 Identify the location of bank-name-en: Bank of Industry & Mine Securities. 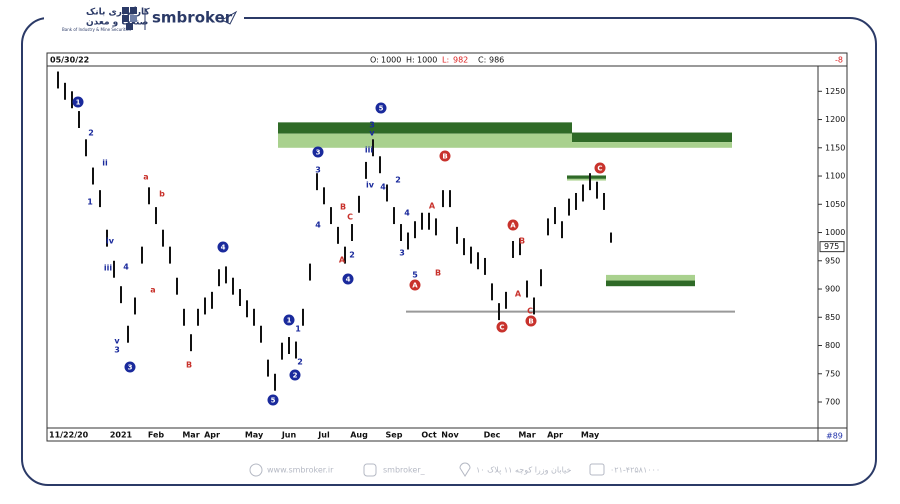
(96, 29).